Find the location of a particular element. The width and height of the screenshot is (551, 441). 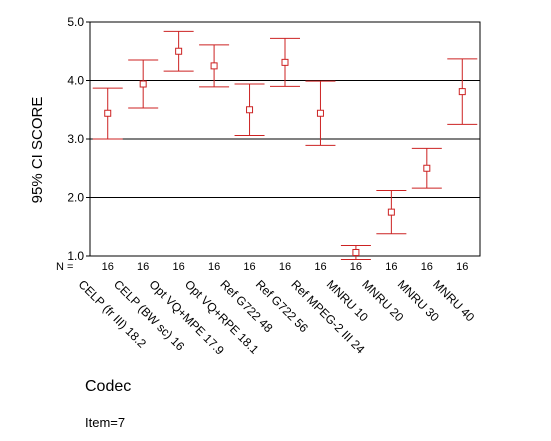

y-tick-label: 2.0 is located at coordinates (75, 198).